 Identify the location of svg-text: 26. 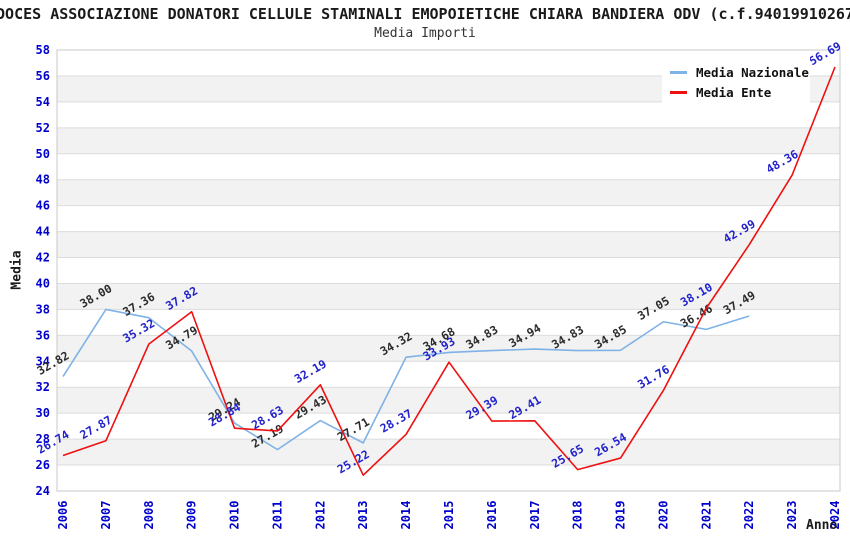
(43, 465).